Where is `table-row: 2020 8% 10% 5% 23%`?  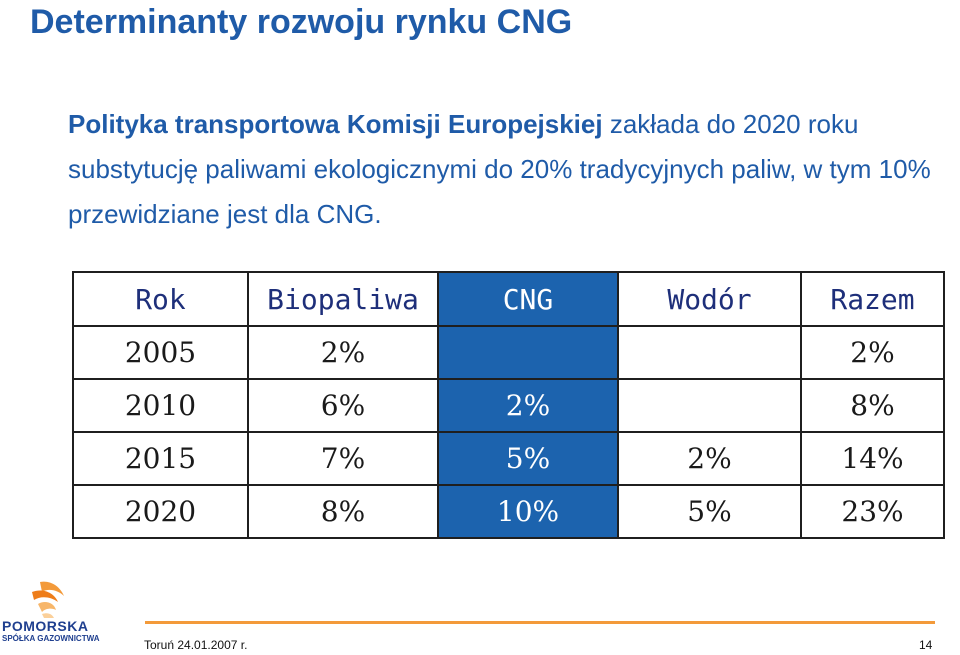 table-row: 2020 8% 10% 5% 23% is located at coordinates (508, 511).